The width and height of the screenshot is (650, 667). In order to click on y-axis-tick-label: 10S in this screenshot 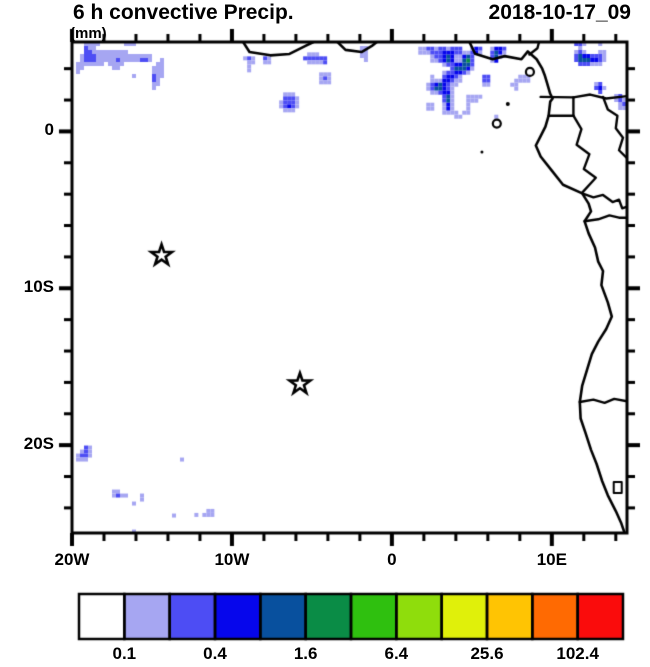, I will do `click(38, 287)`.